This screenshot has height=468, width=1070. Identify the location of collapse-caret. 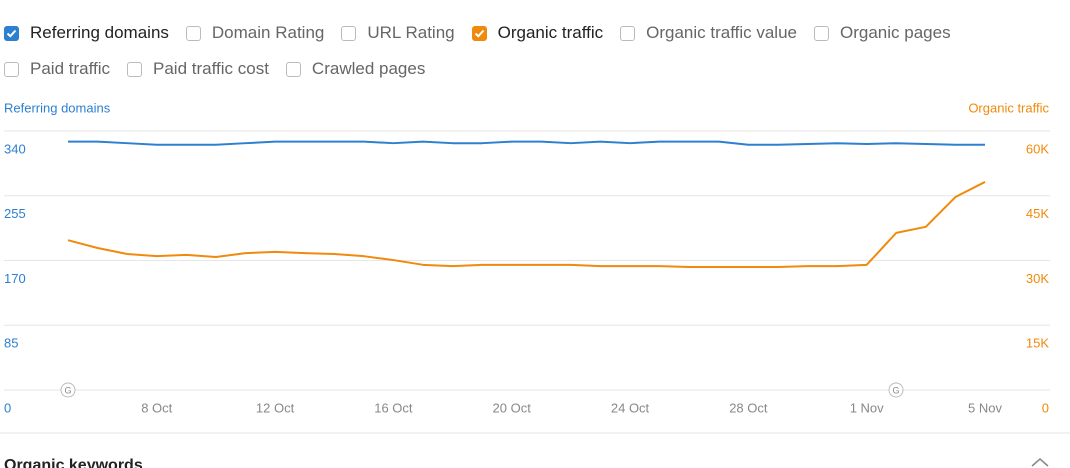
(1040, 462).